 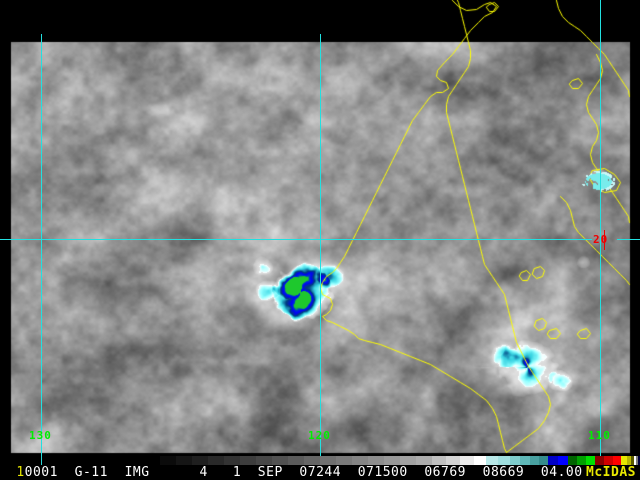 I want to click on enhancement-color-bar, so click(x=320, y=460).